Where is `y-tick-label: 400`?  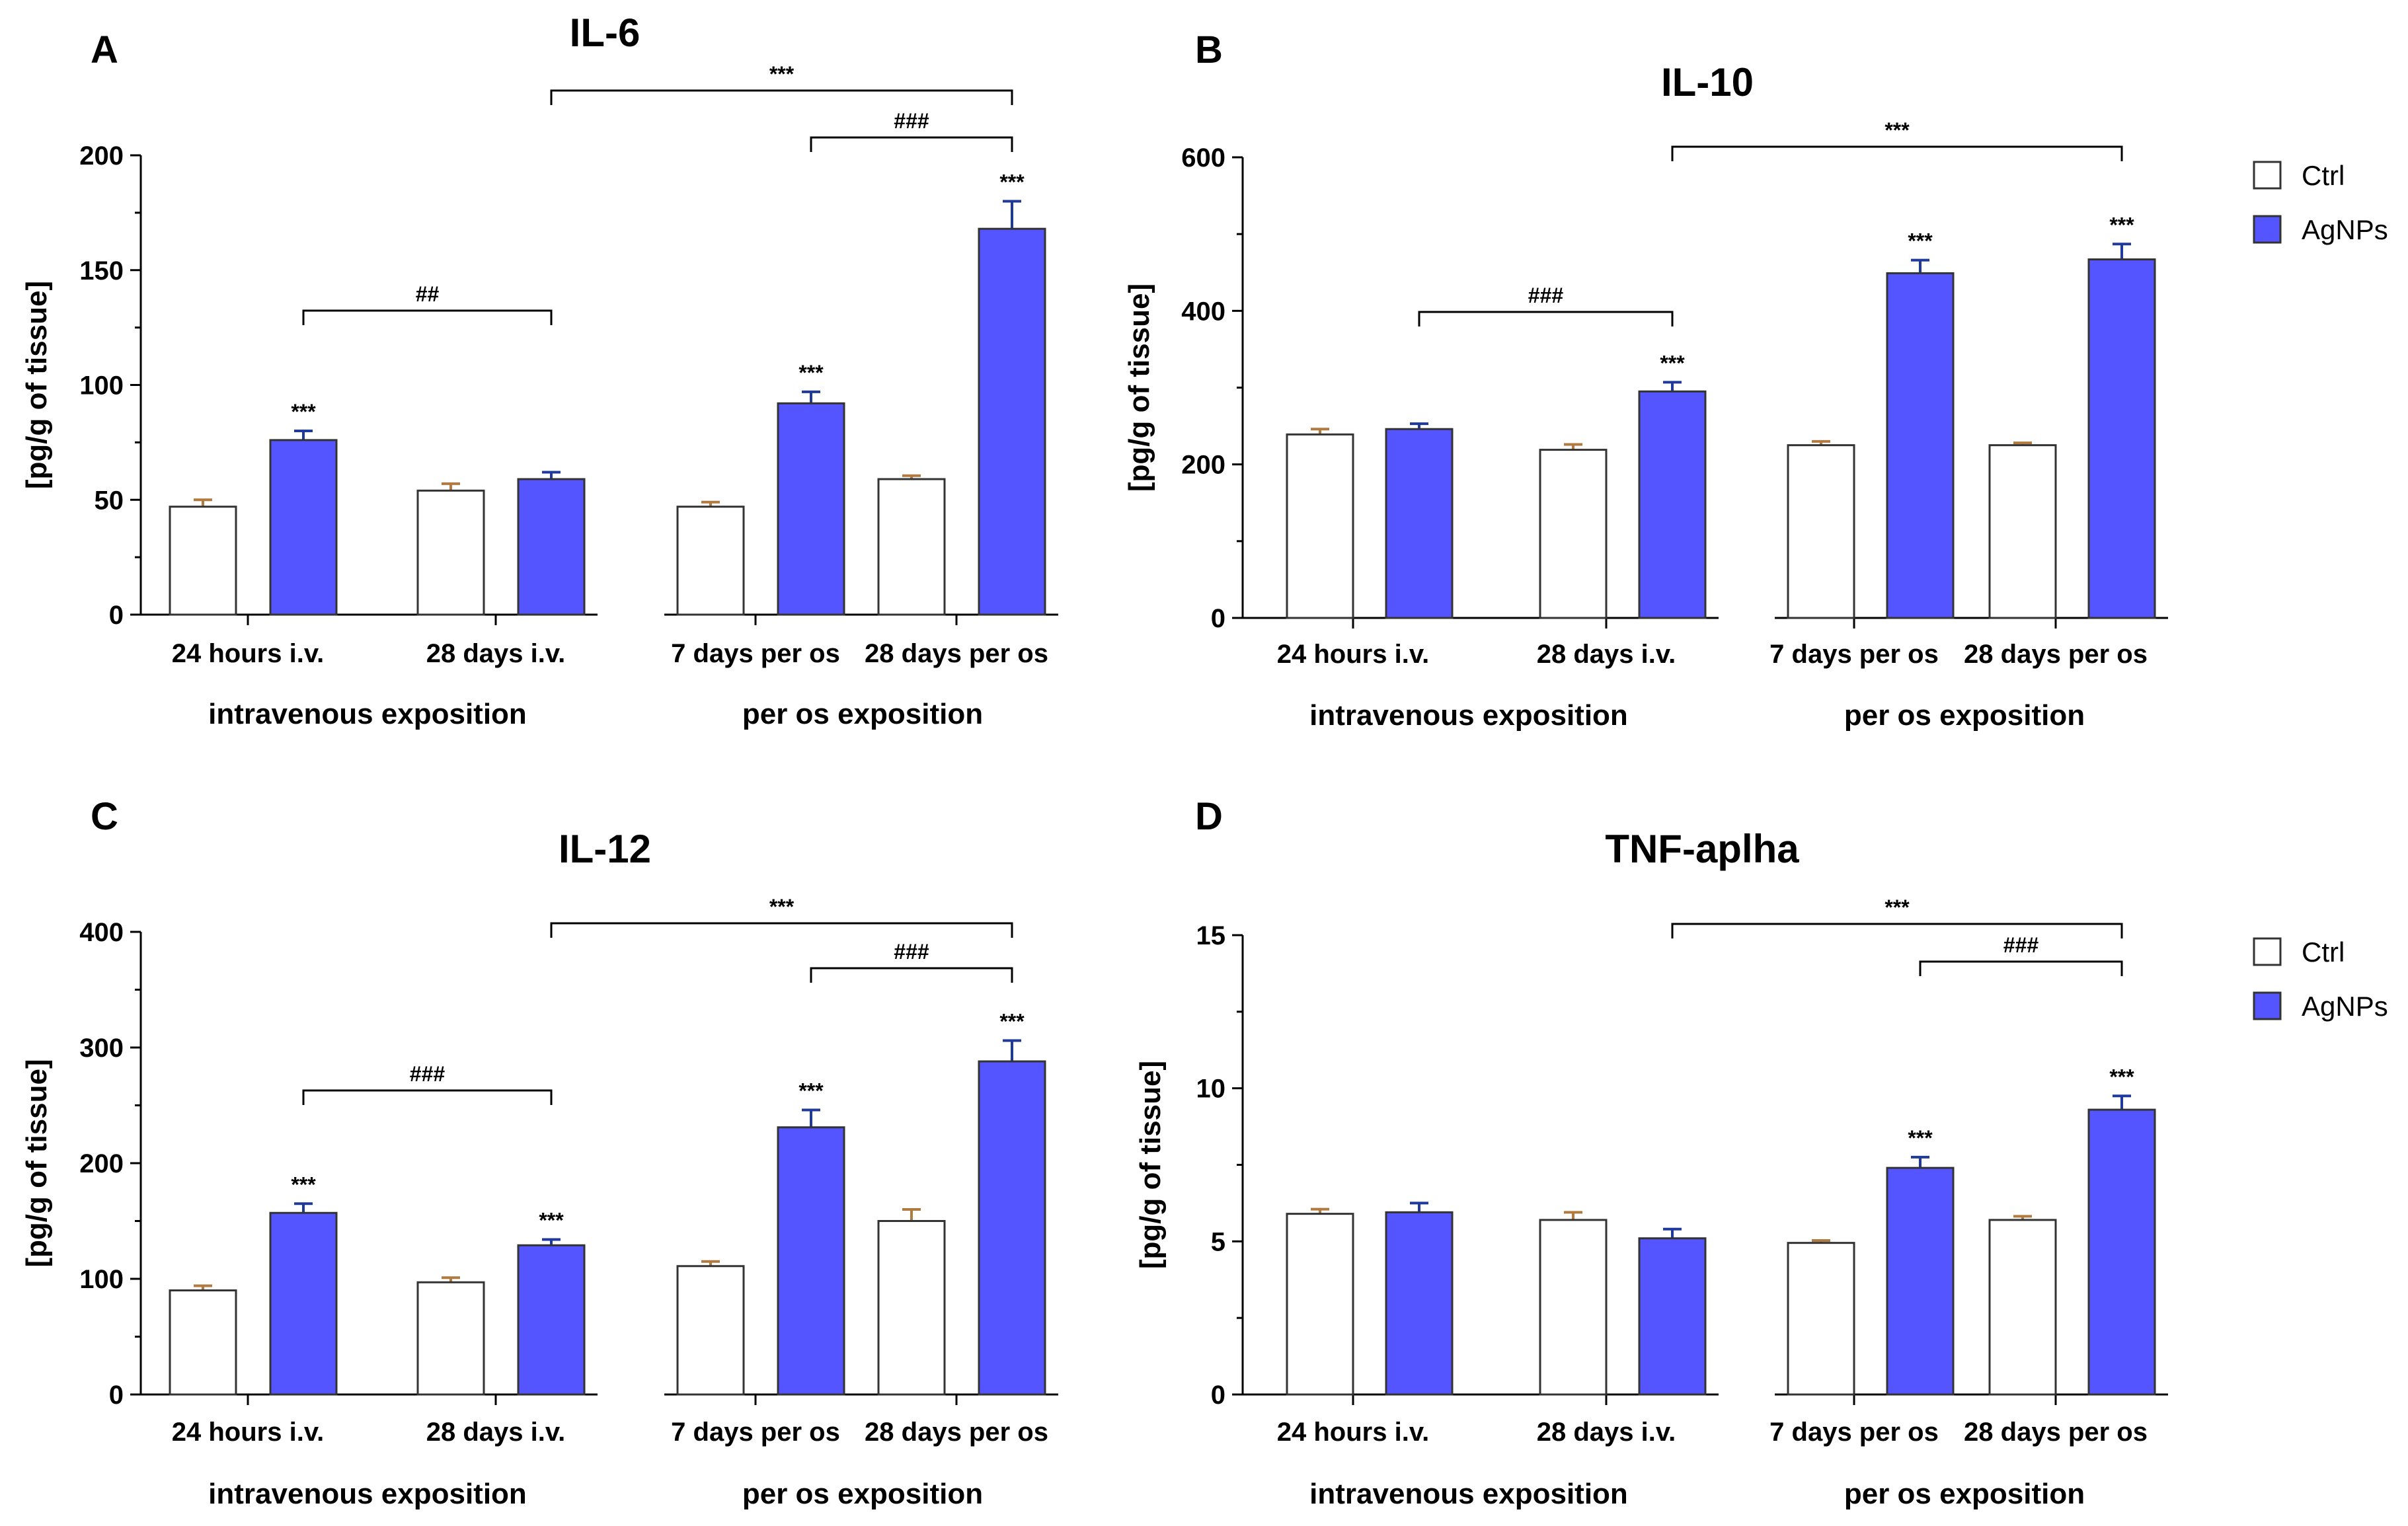 y-tick-label: 400 is located at coordinates (102, 932).